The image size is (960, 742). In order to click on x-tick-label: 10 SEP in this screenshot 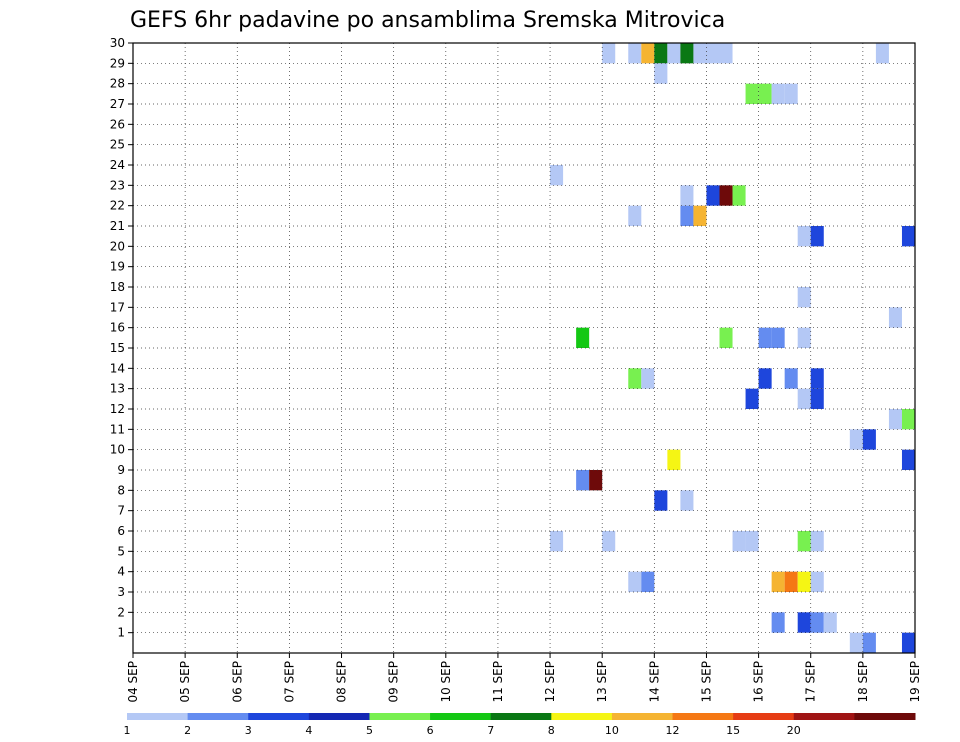, I will do `click(446, 682)`.